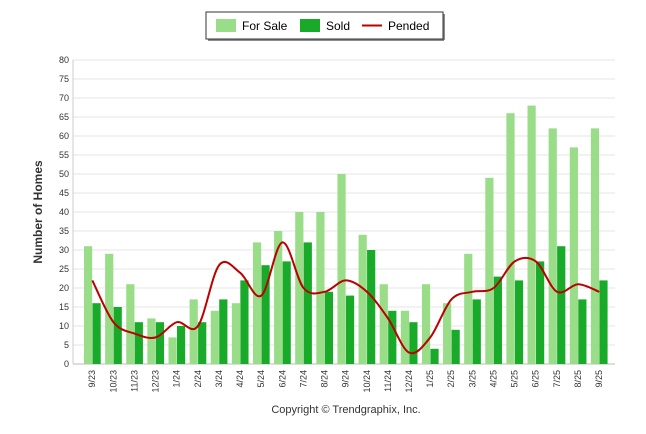 The width and height of the screenshot is (646, 434). Describe the element at coordinates (346, 379) in the screenshot. I see `x-tick-label: 9/24` at that location.